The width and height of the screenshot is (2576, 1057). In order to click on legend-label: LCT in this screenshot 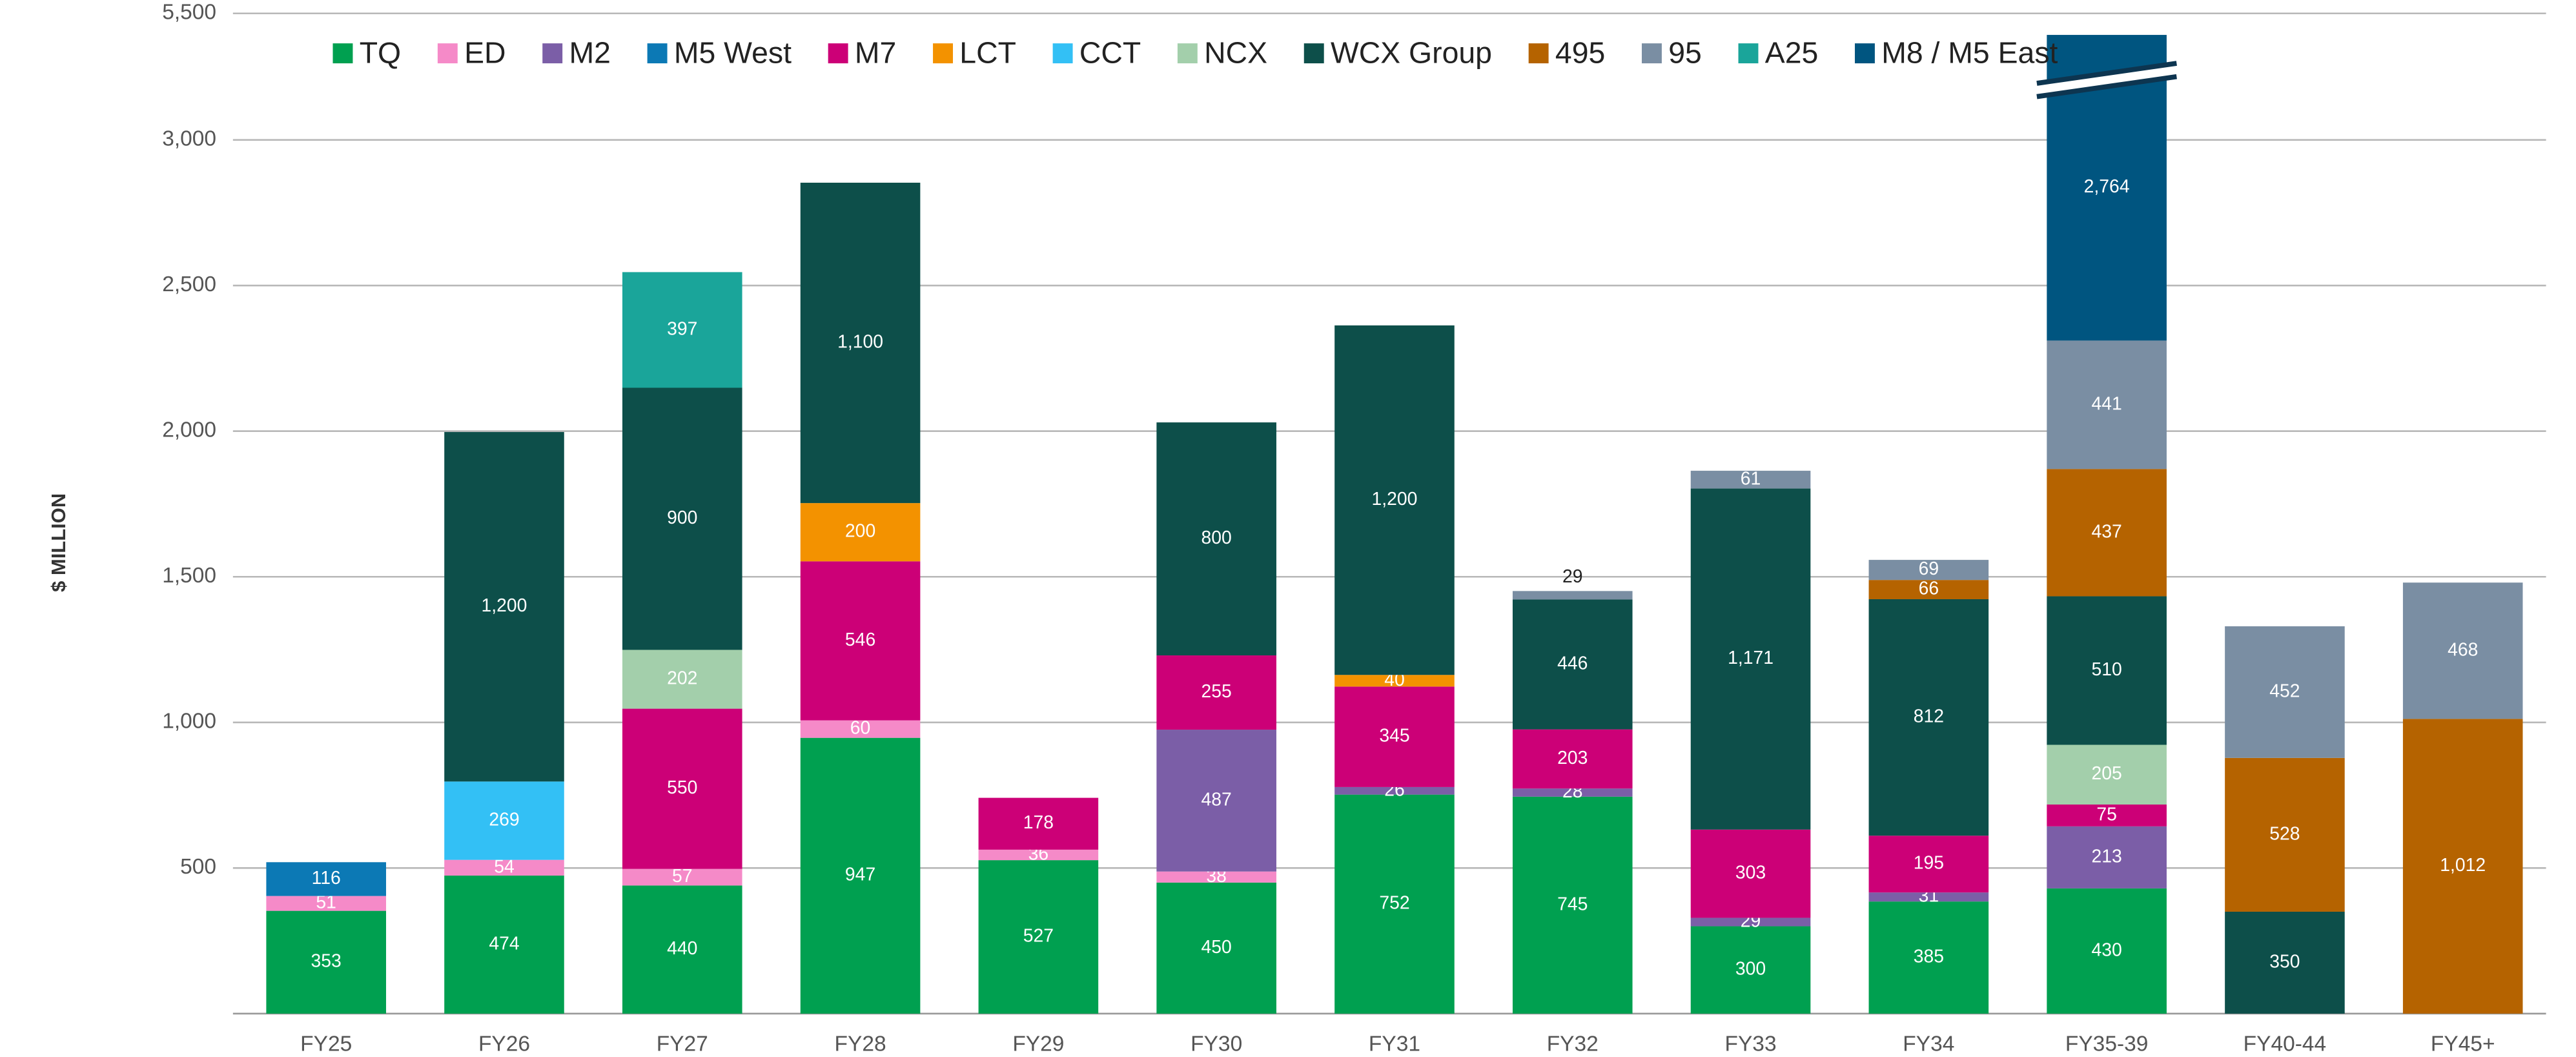, I will do `click(988, 52)`.